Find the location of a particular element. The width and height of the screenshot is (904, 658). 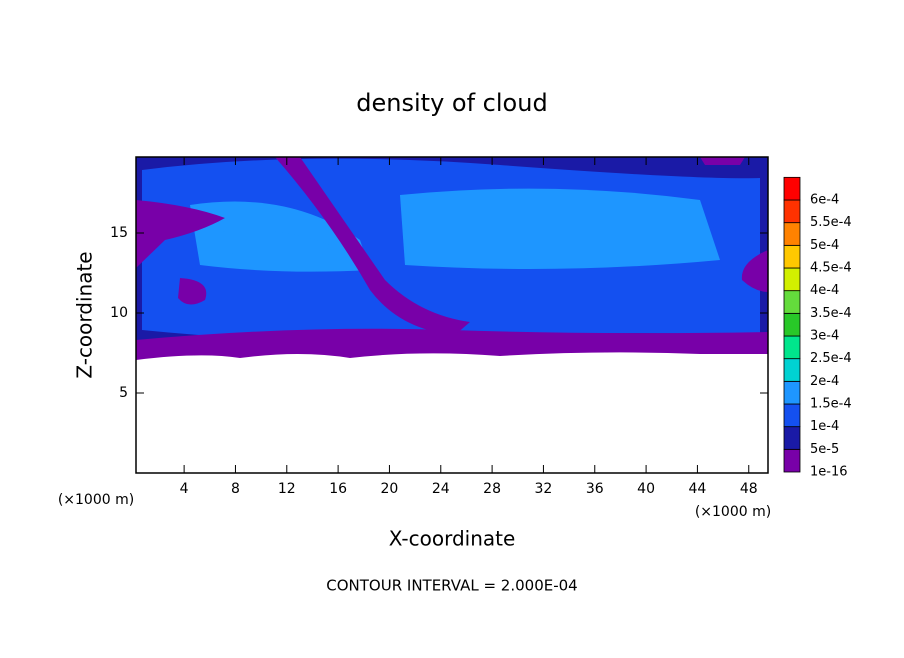

colorbar-label: 4.5e-4 is located at coordinates (831, 268).